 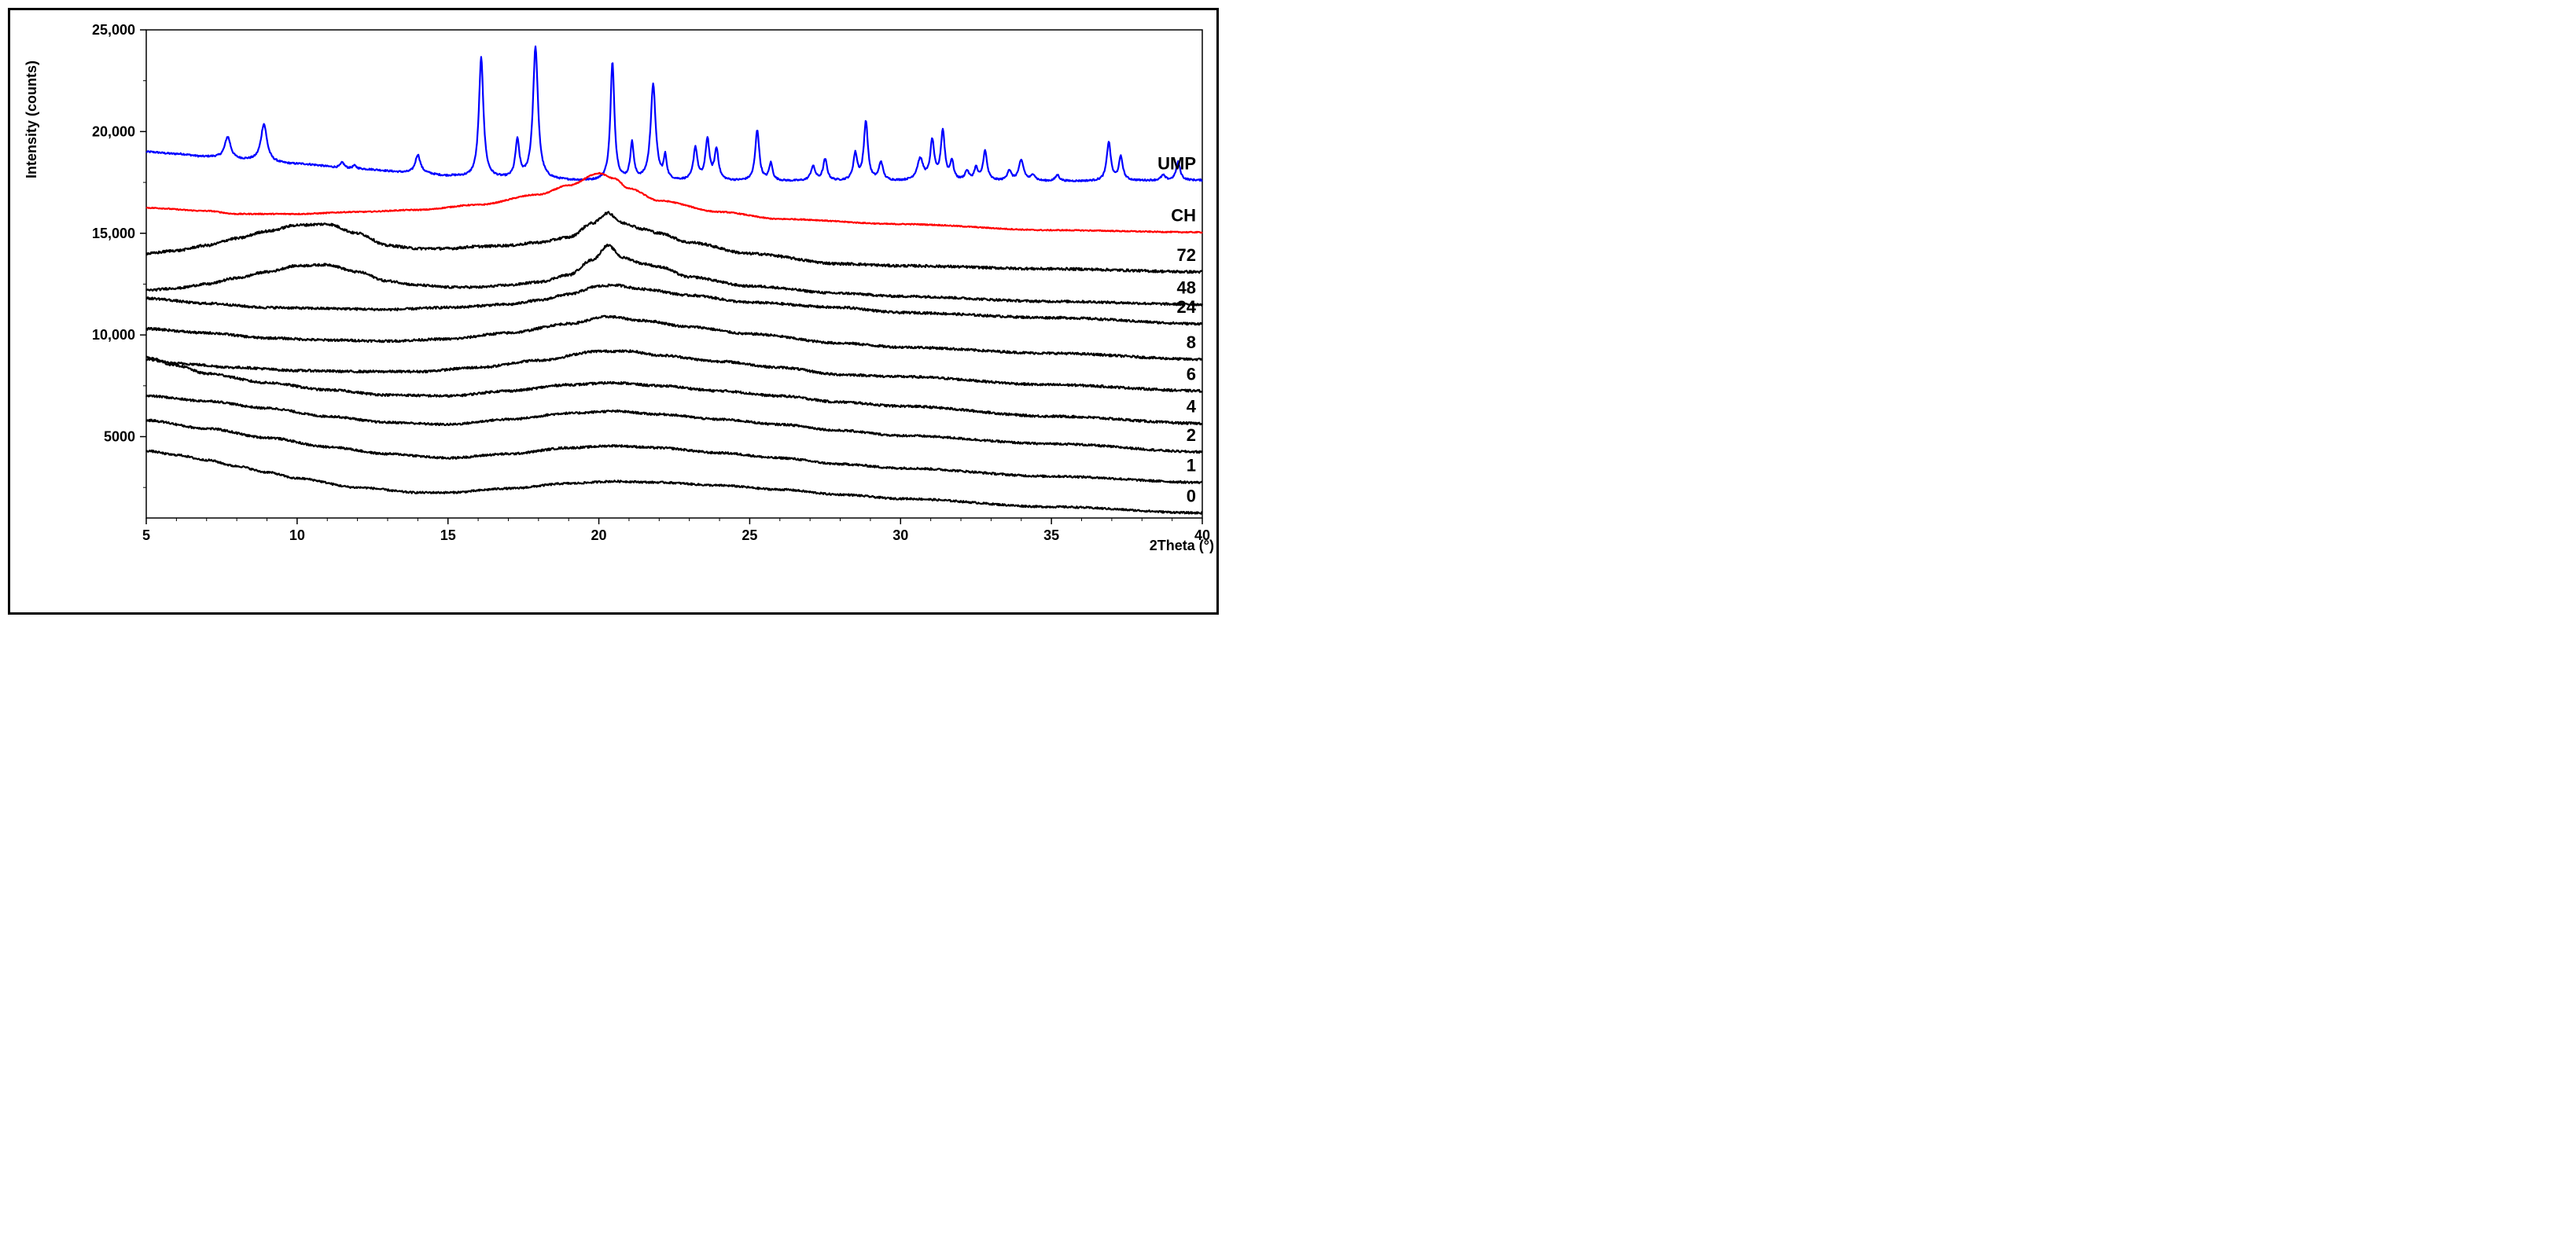 What do you see at coordinates (1176, 163) in the screenshot?
I see `series-label: UMP` at bounding box center [1176, 163].